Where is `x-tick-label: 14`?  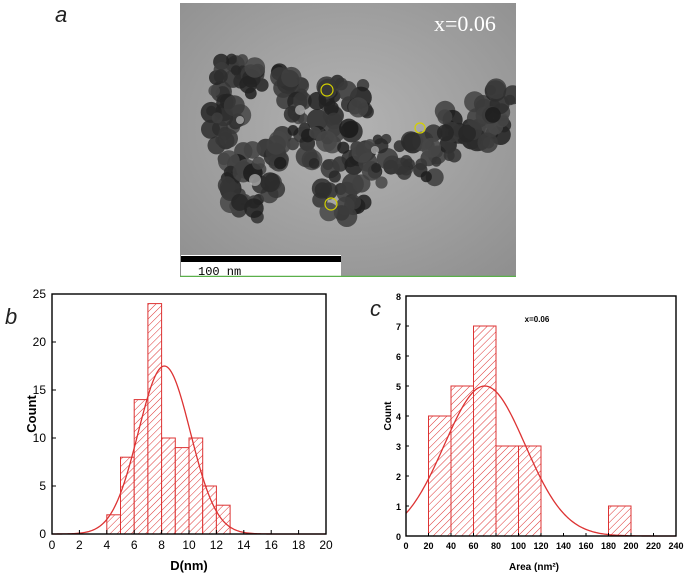
x-tick-label: 14 is located at coordinates (244, 545).